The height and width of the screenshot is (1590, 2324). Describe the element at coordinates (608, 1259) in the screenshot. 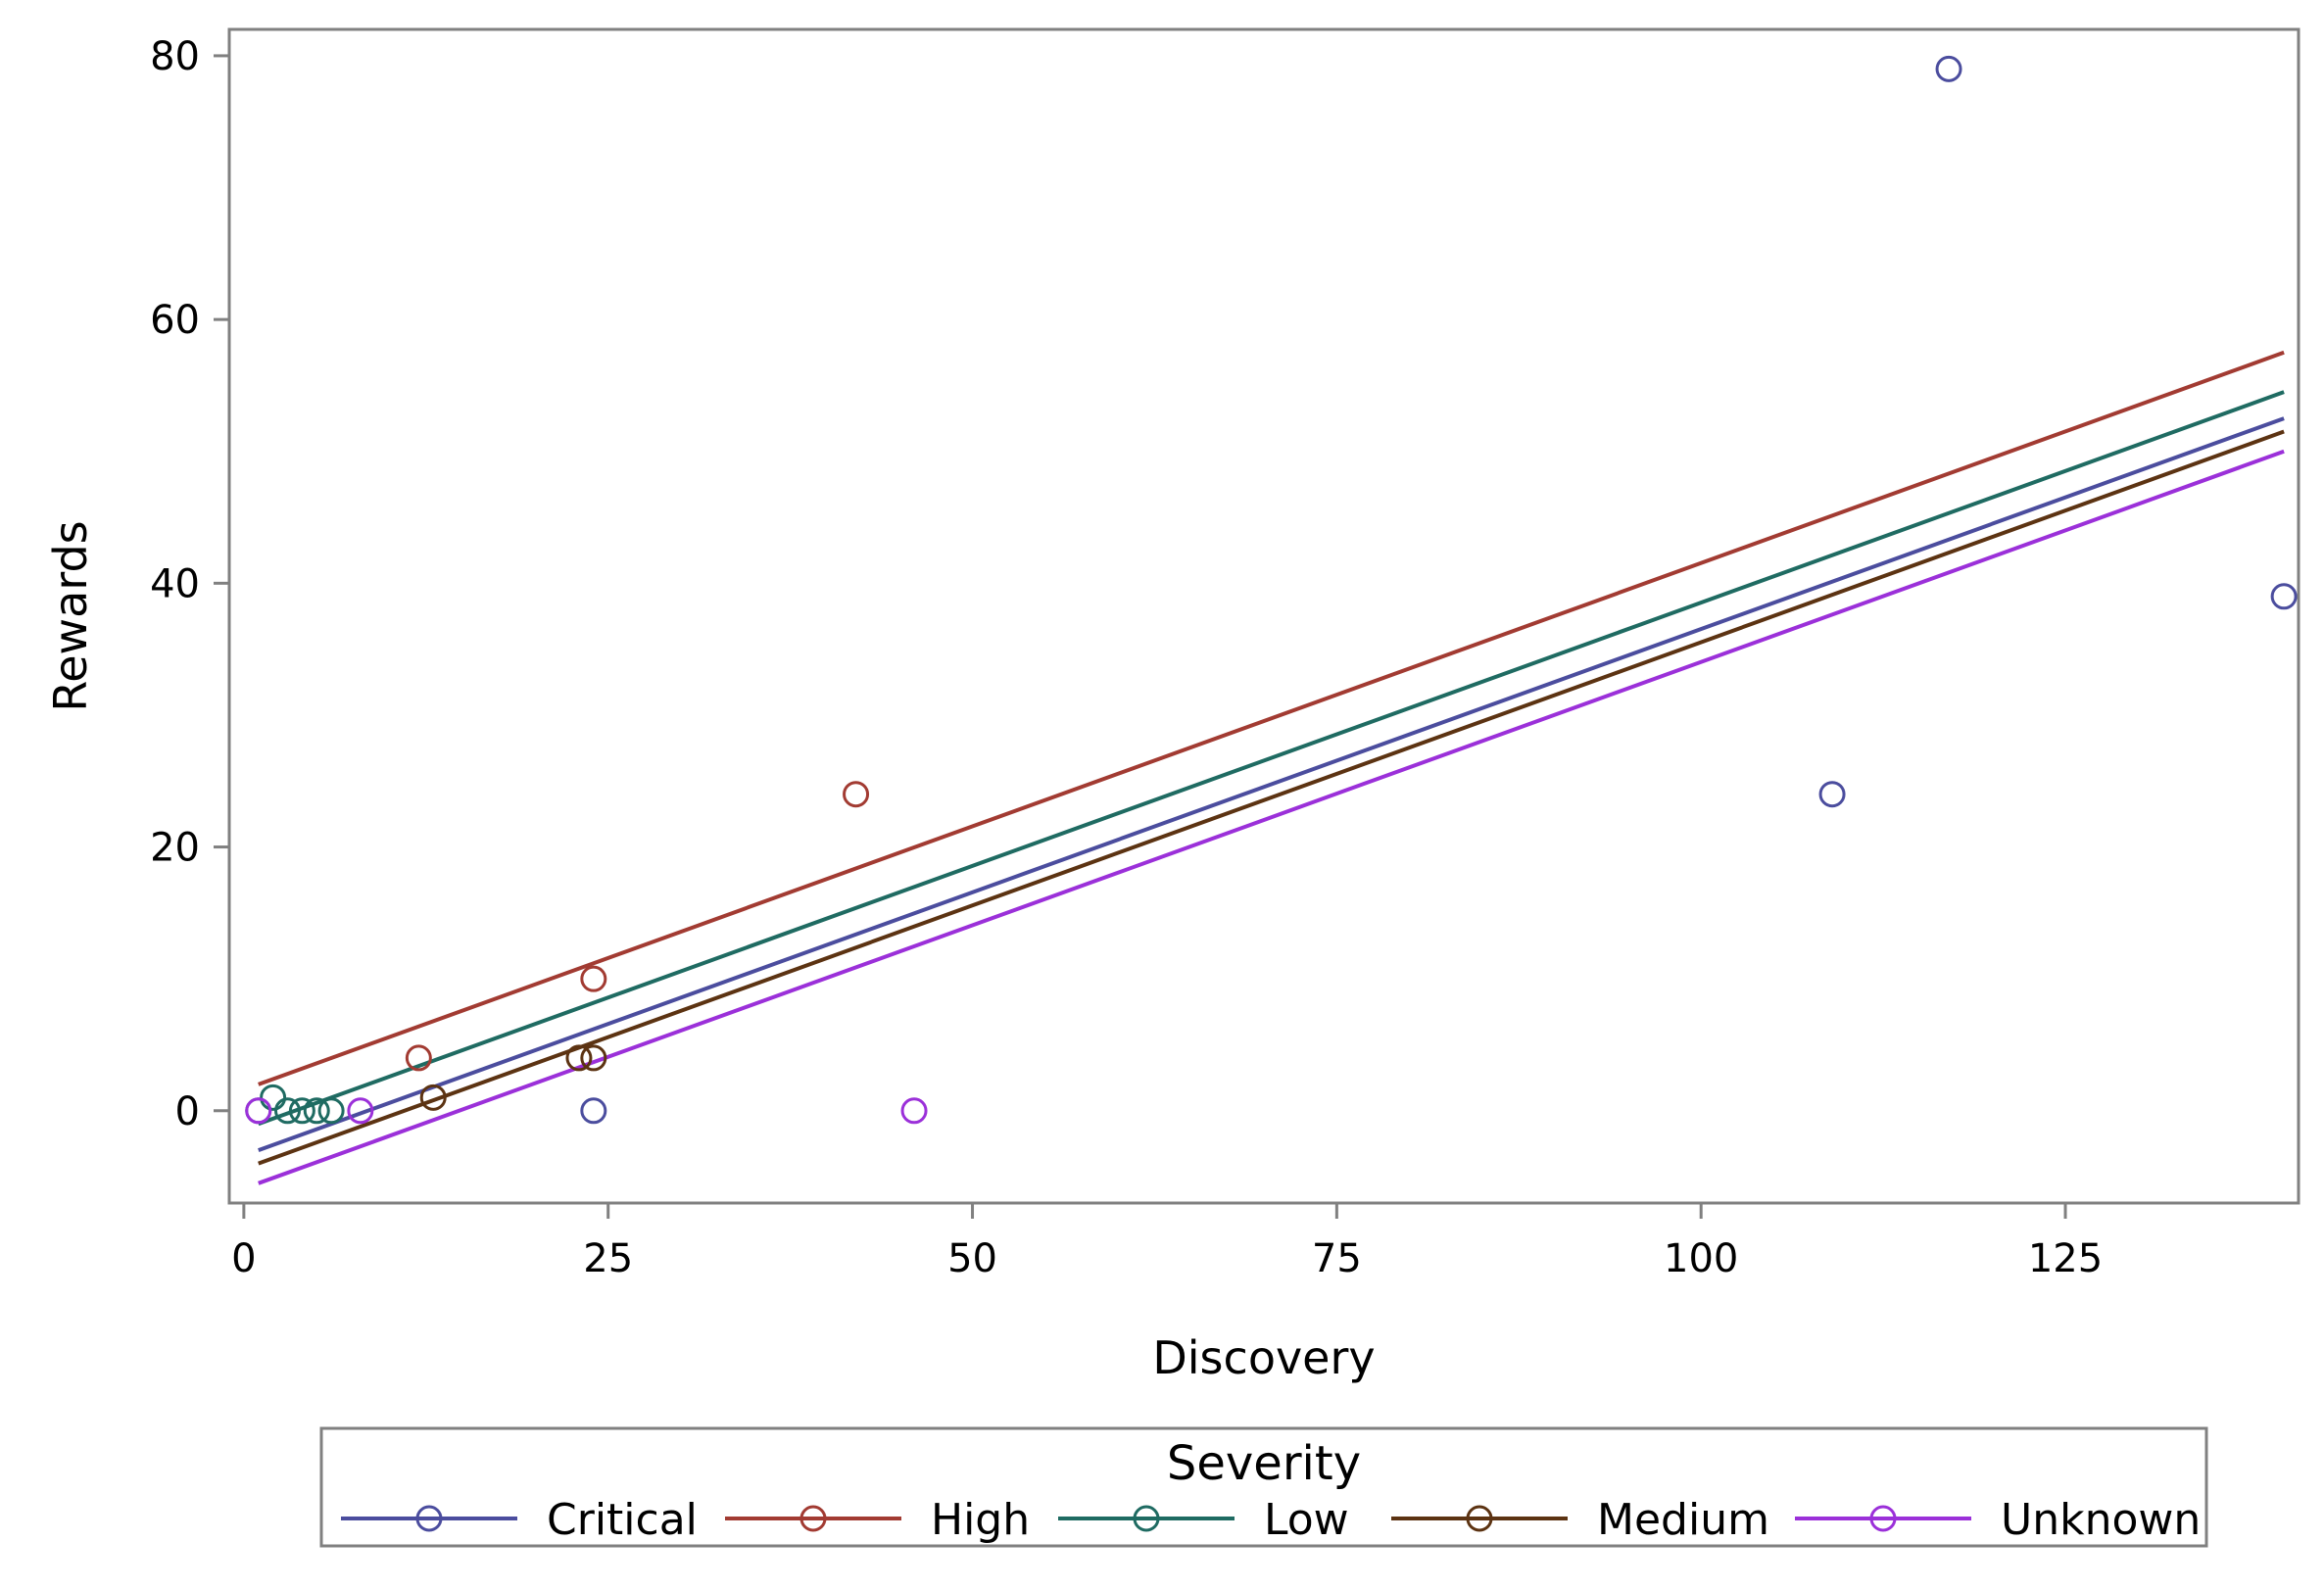

I see `x-tick-label: 25` at that location.